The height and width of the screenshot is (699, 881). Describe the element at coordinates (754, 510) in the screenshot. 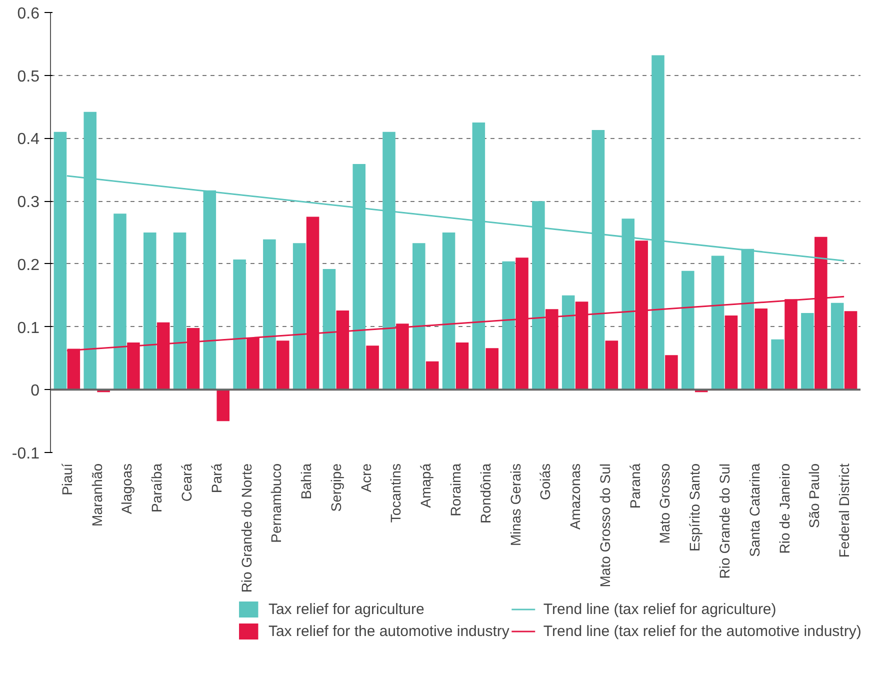

I see `x-tick-label: Santa Catarina` at that location.